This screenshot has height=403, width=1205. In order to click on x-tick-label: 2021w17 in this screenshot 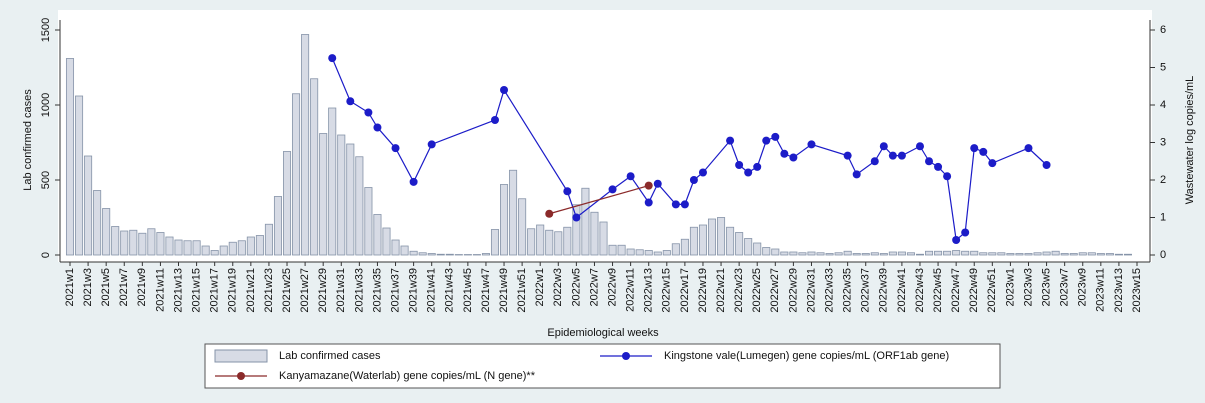, I will do `click(215, 290)`.